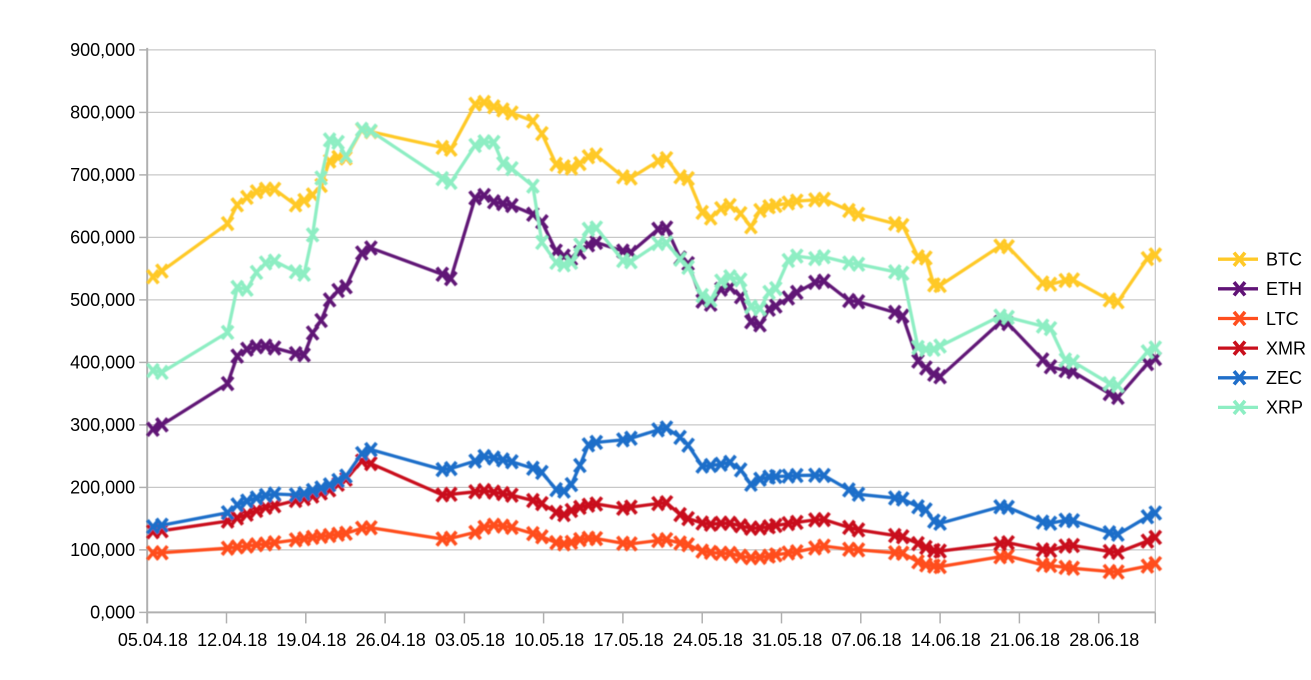 The image size is (1311, 680). What do you see at coordinates (102, 113) in the screenshot?
I see `svg-text: 800,000` at bounding box center [102, 113].